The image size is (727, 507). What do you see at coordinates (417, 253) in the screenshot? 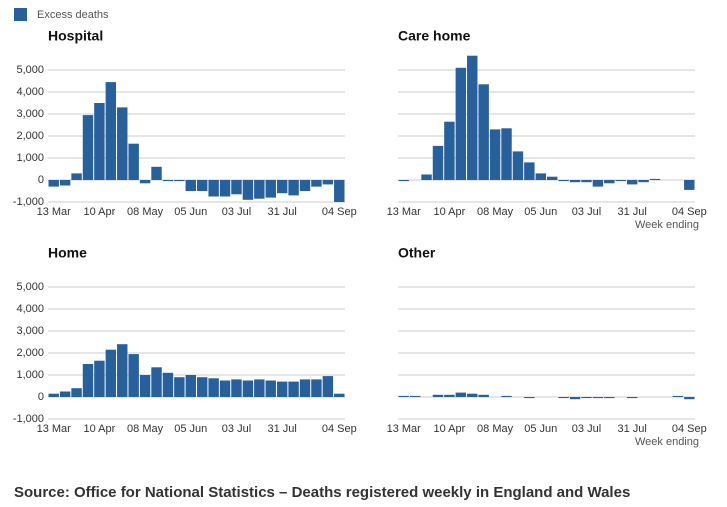
I see `panel-title: Other` at bounding box center [417, 253].